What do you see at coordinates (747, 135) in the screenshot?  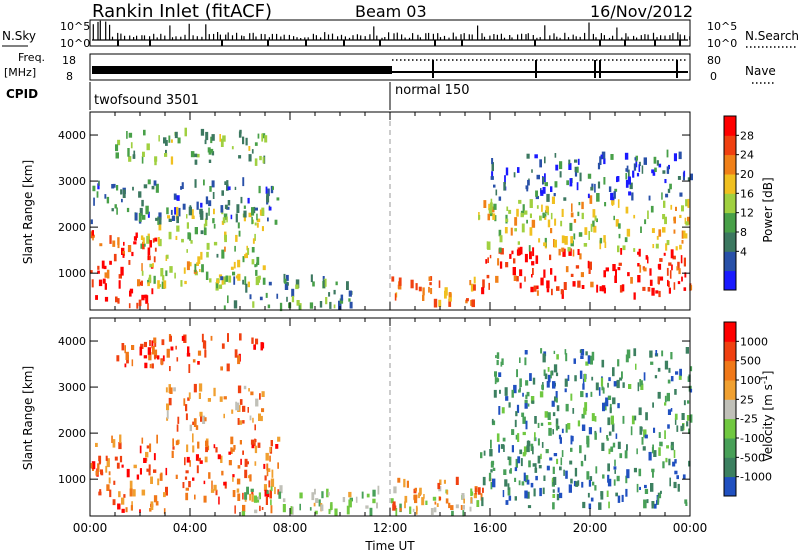 I see `colorbar-tick-label: 28` at bounding box center [747, 135].